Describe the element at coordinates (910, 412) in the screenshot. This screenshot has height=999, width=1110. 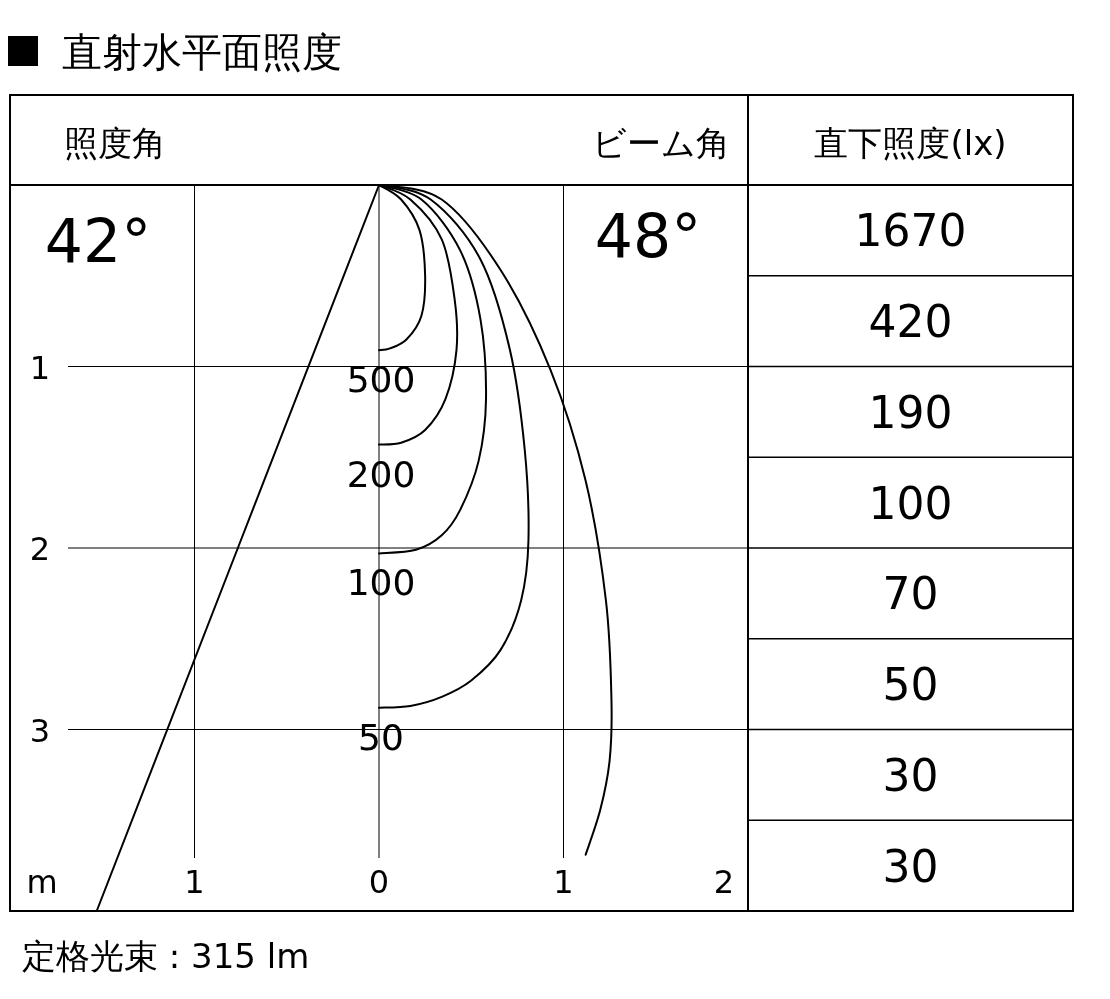
I see `data-label: 190` at that location.